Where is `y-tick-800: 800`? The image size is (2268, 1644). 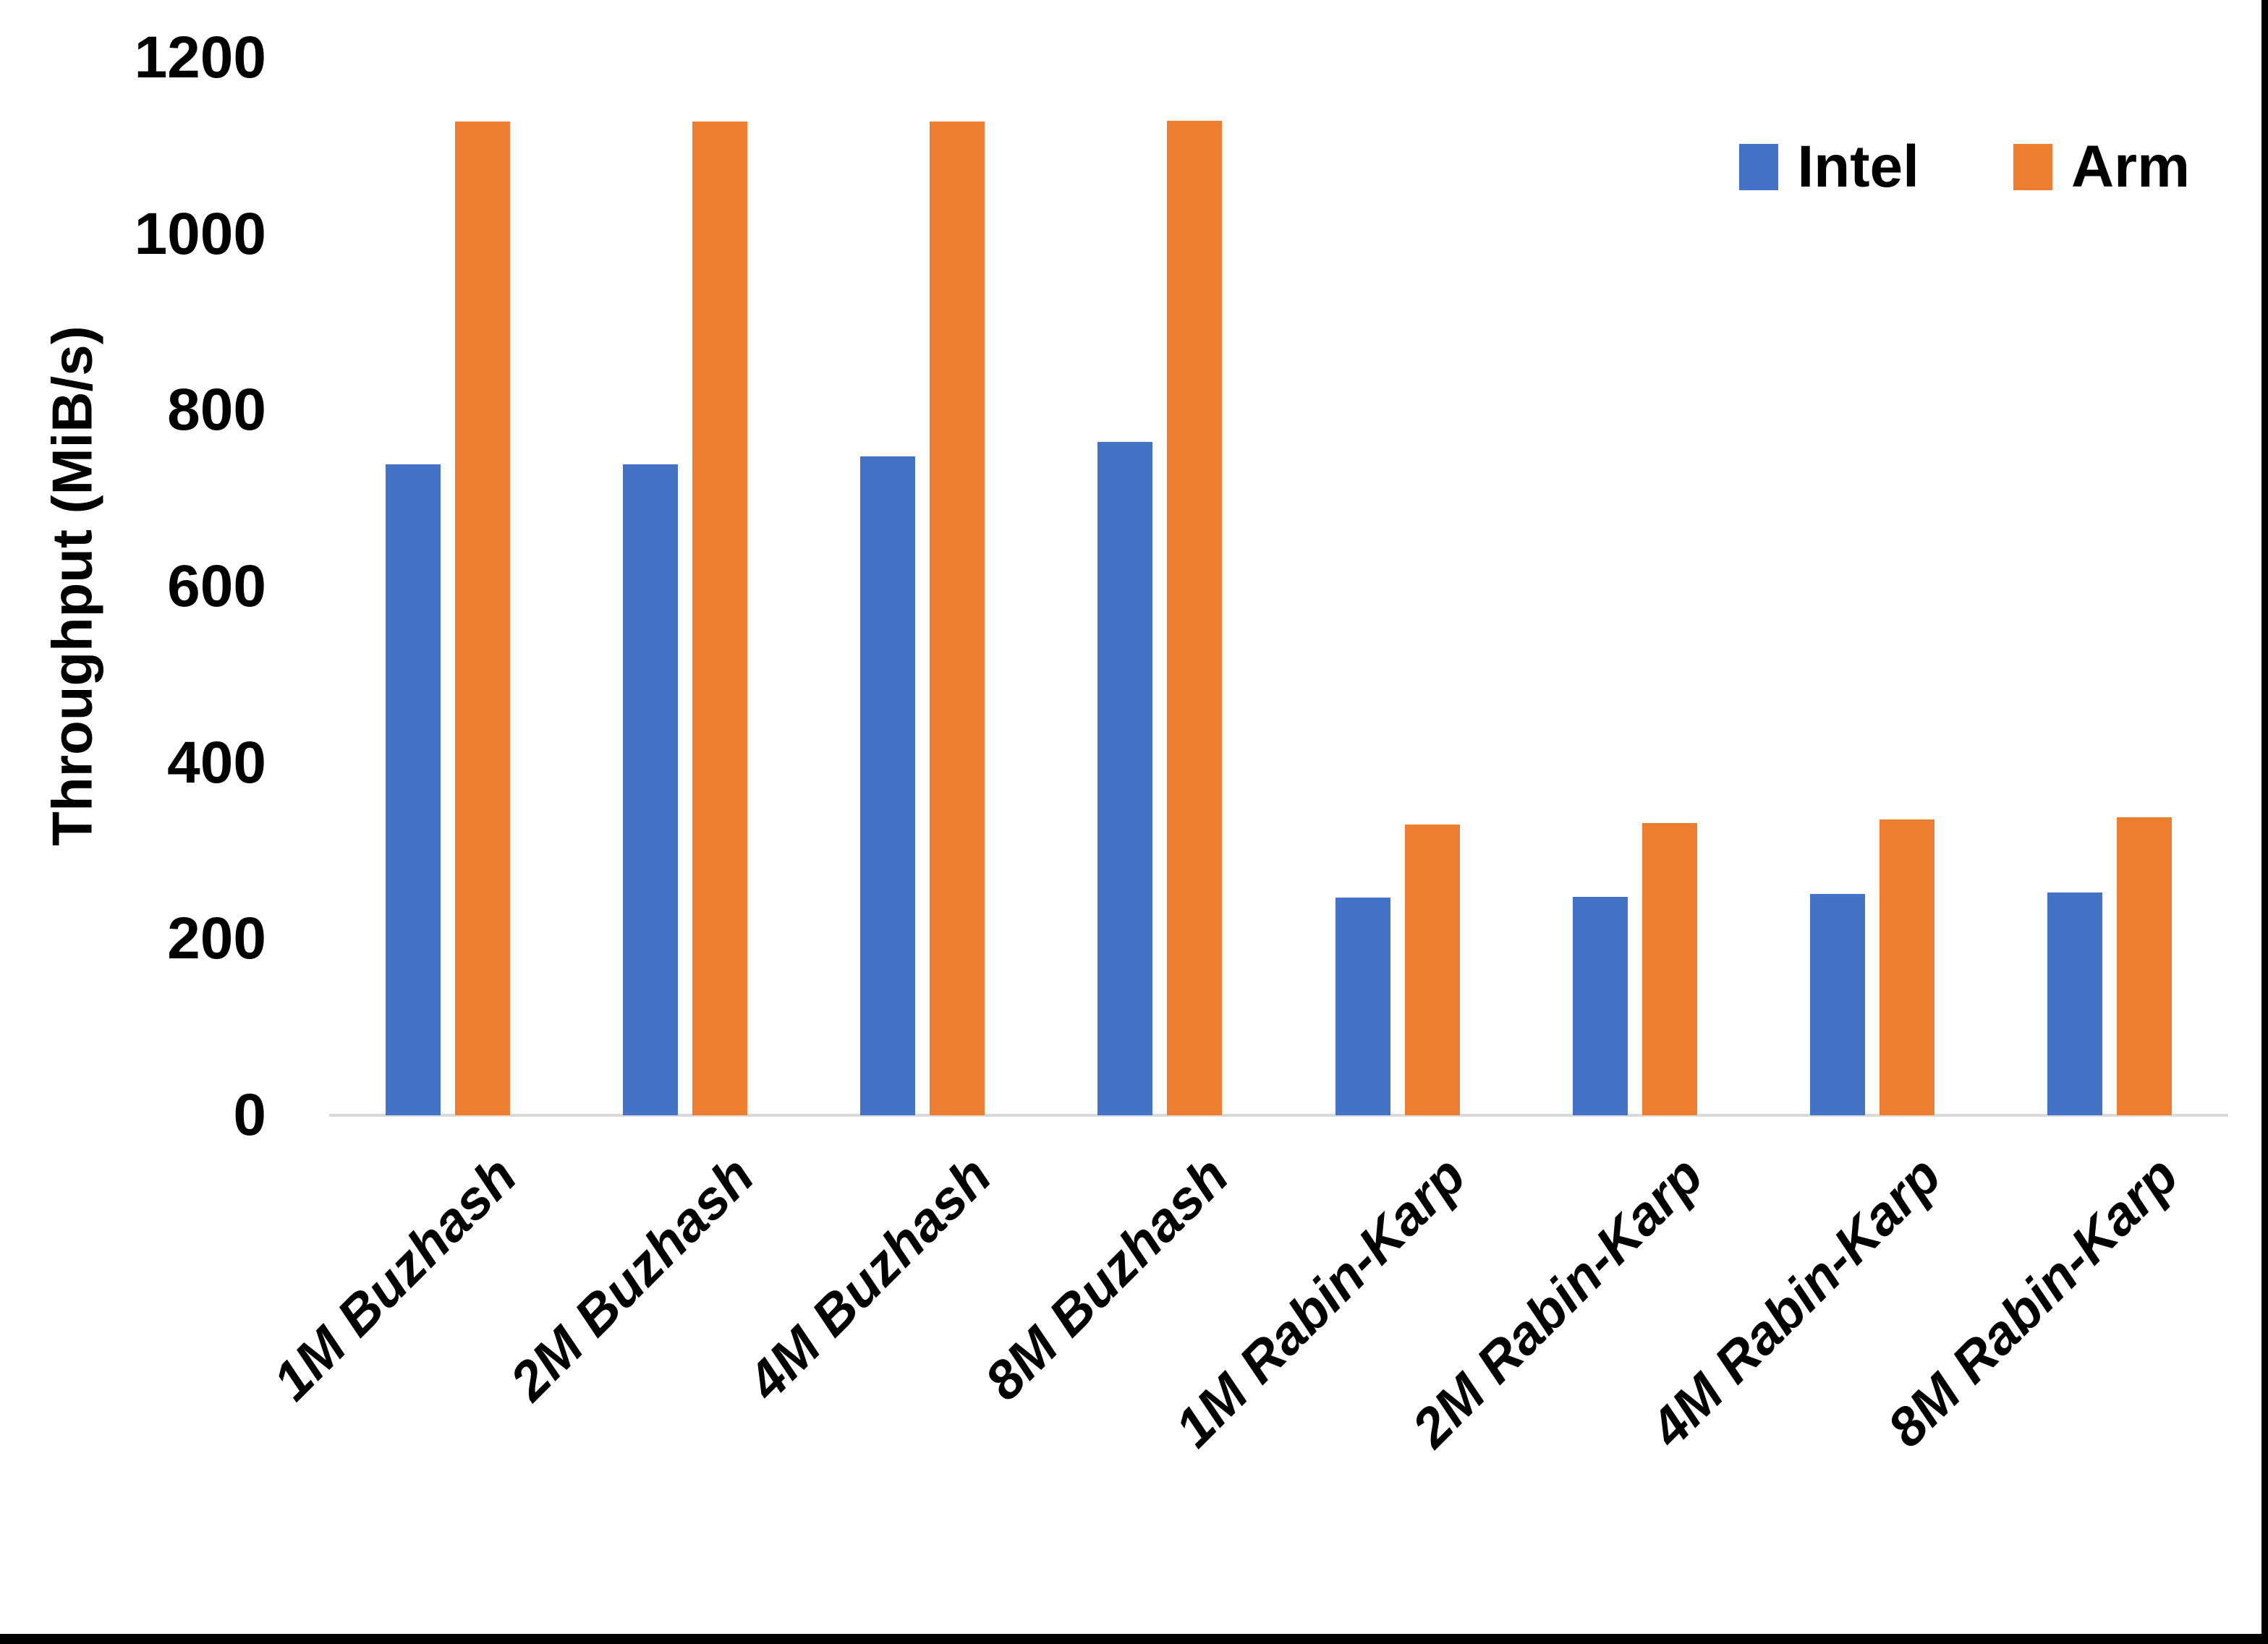 y-tick-800: 800 is located at coordinates (216, 410).